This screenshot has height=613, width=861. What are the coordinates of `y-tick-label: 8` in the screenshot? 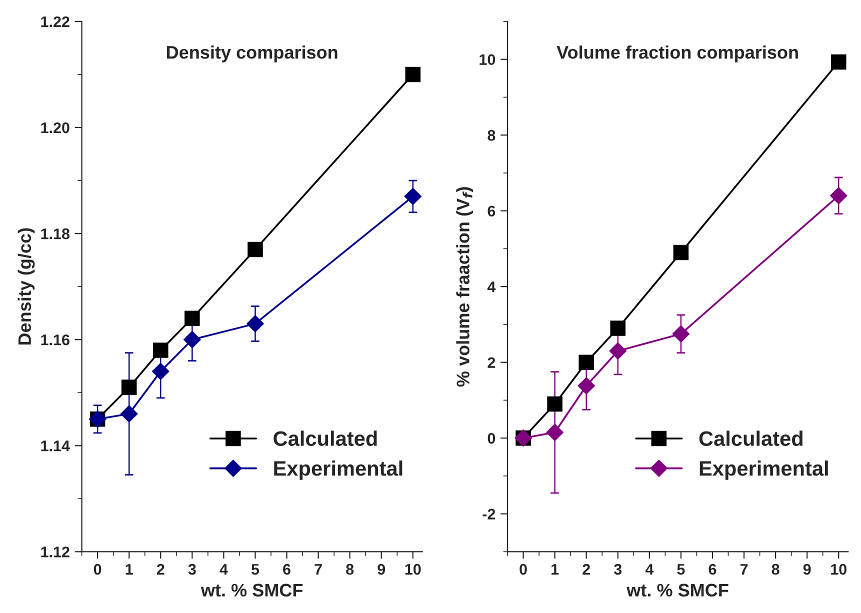 It's located at (492, 135).